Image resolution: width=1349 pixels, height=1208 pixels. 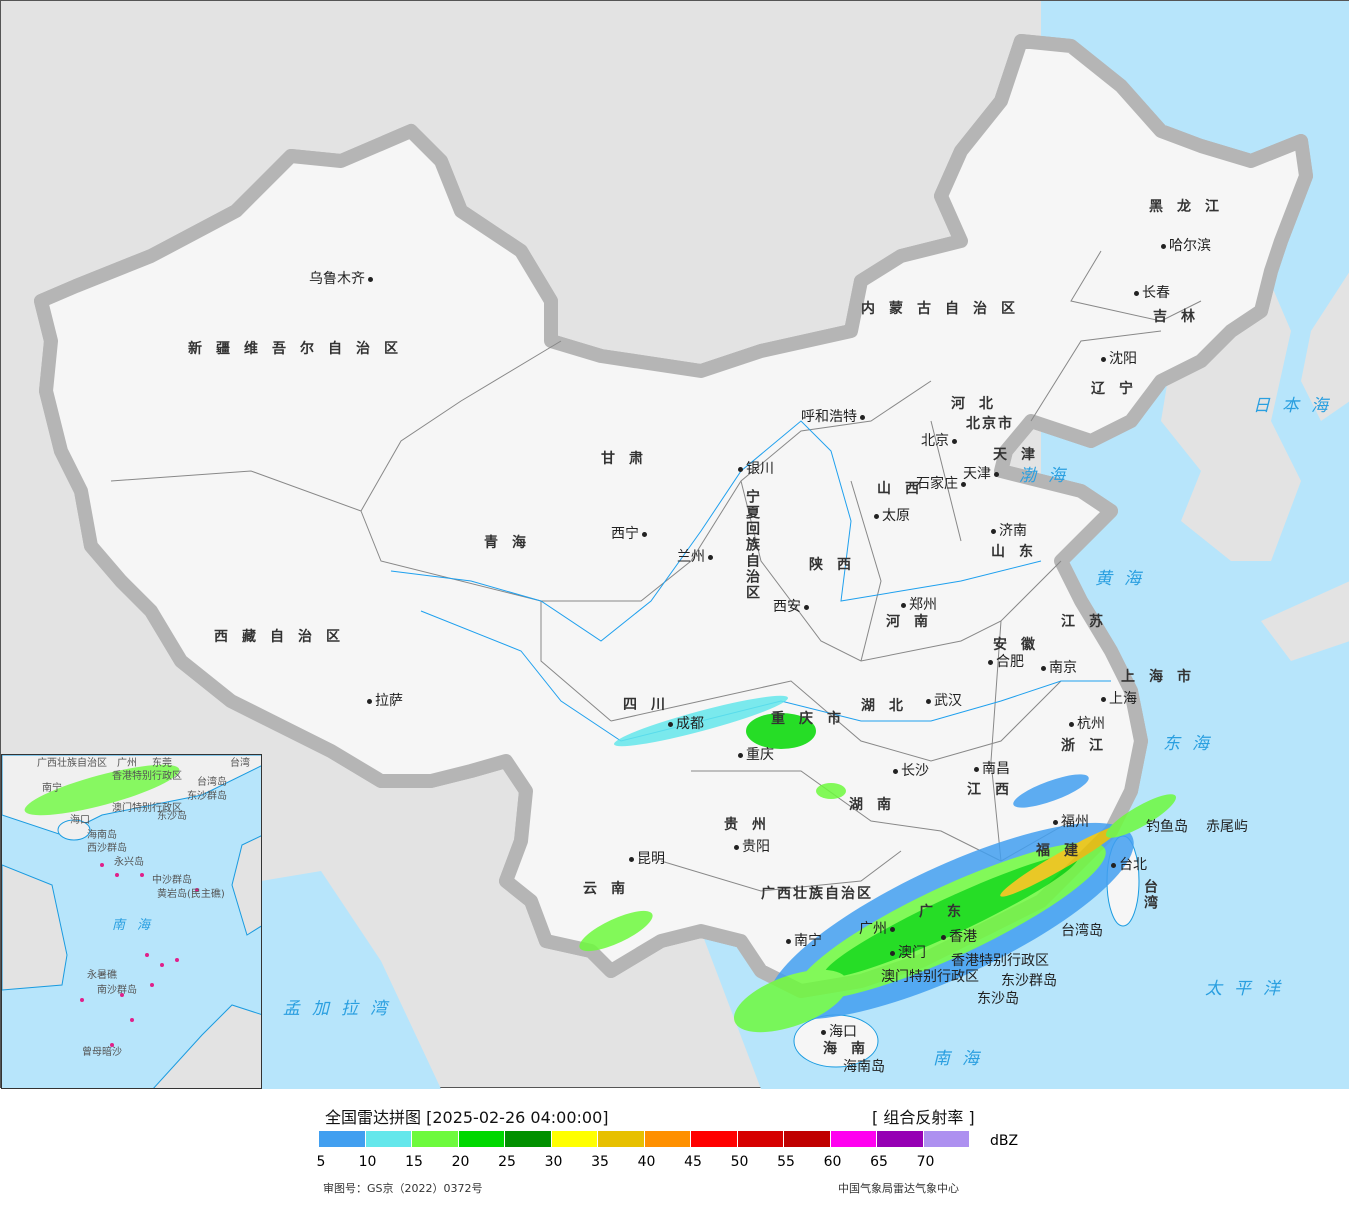 What do you see at coordinates (1248, 989) in the screenshot?
I see `sea-label: 太平洋` at bounding box center [1248, 989].